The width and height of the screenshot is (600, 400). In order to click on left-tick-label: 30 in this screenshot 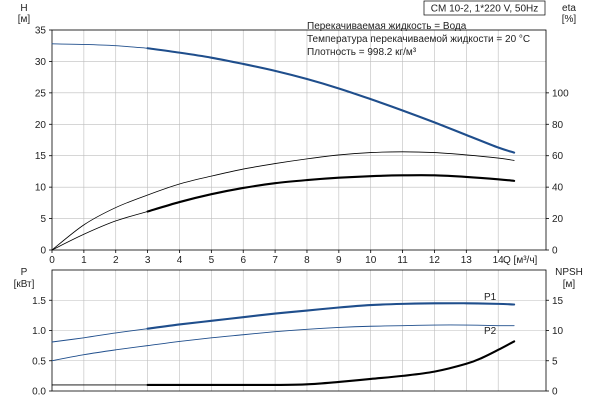, I will do `click(41, 62)`.